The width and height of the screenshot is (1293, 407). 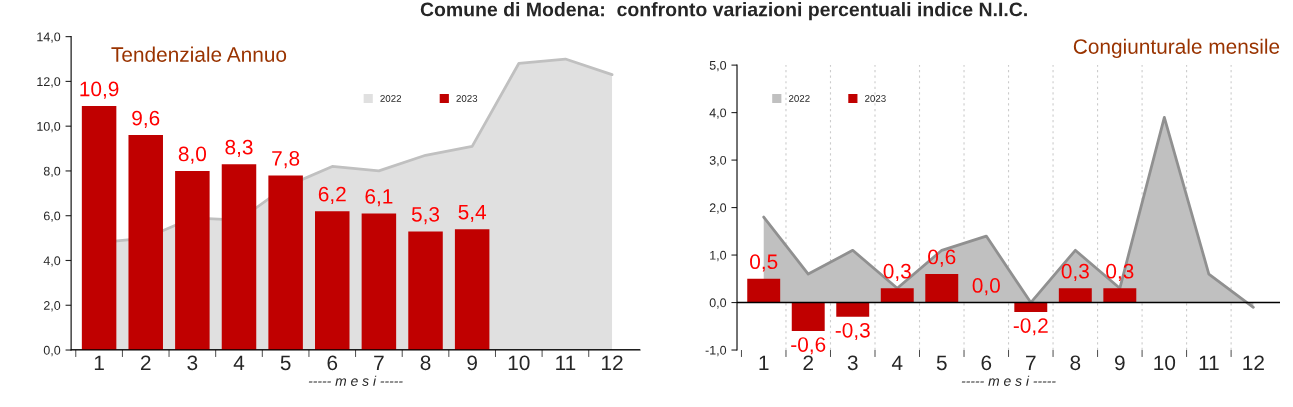 I want to click on chart-title: Congiunturale mensile, so click(x=1176, y=48).